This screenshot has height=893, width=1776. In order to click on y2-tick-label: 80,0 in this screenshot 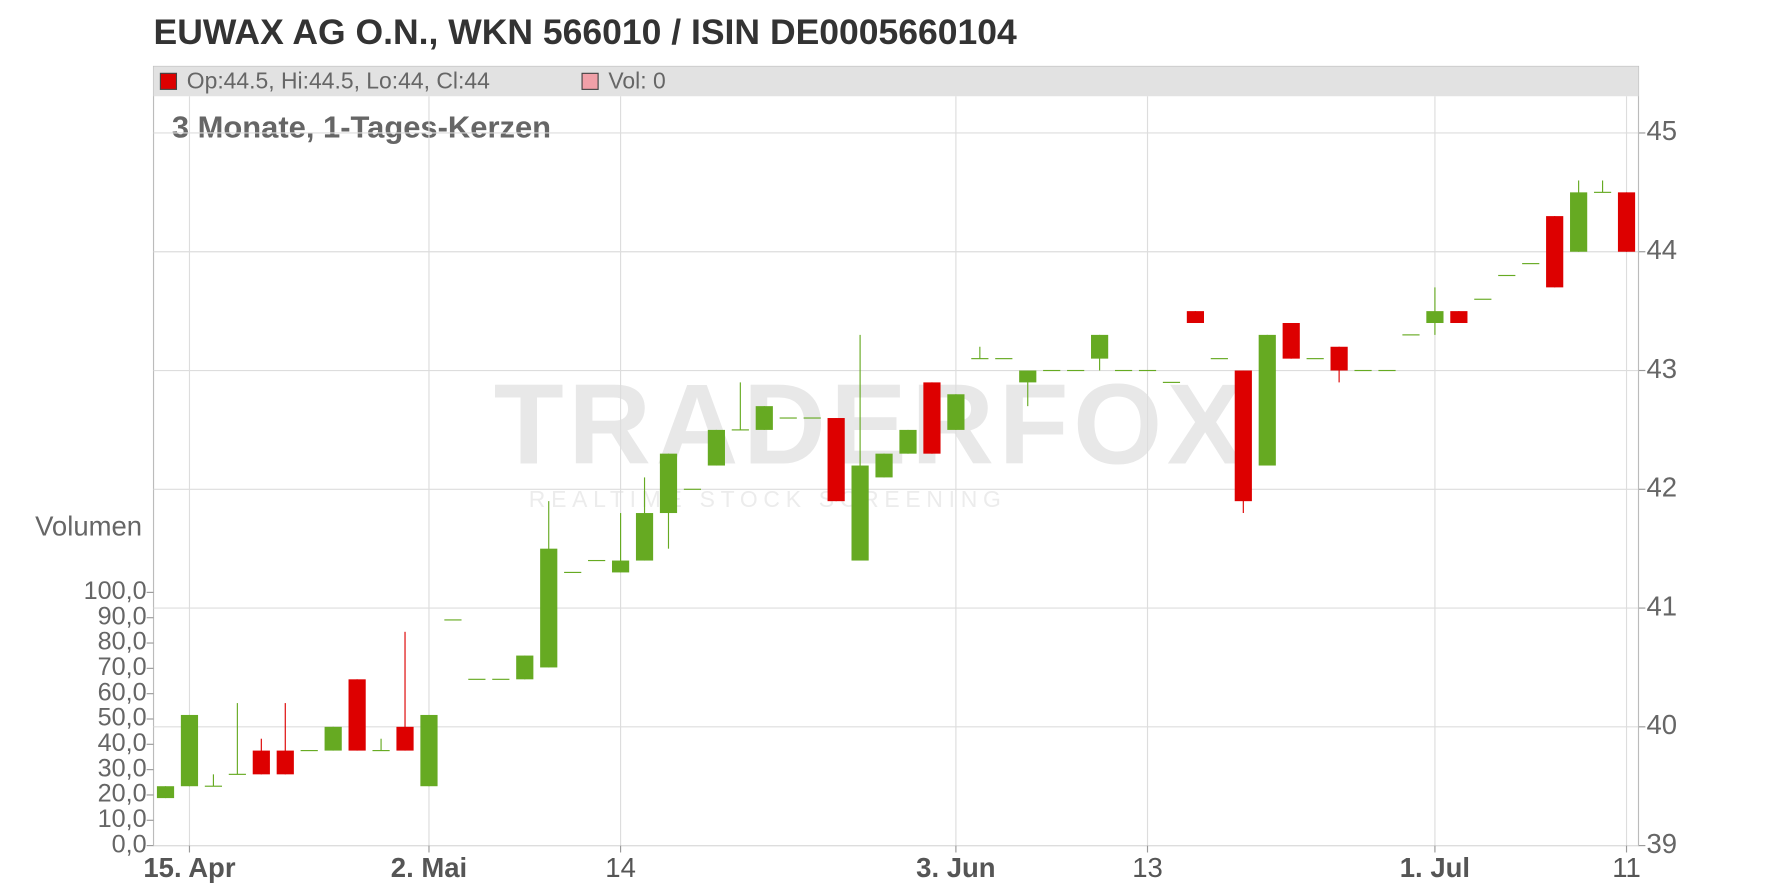, I will do `click(122, 642)`.